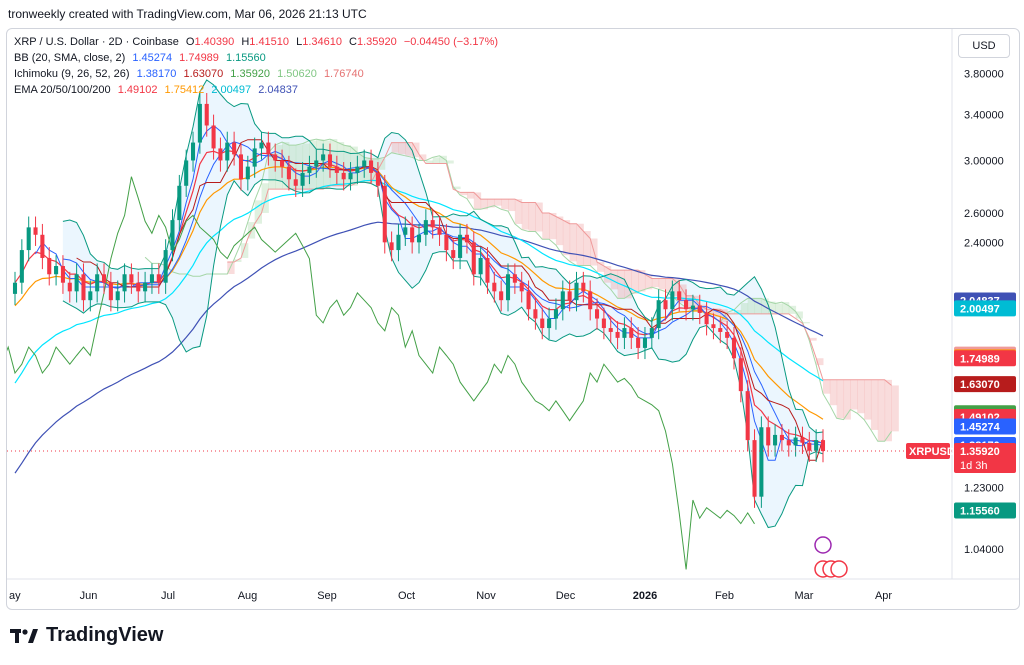 The image size is (1024, 665). Describe the element at coordinates (980, 385) in the screenshot. I see `price-badge-label: 1.63070` at that location.